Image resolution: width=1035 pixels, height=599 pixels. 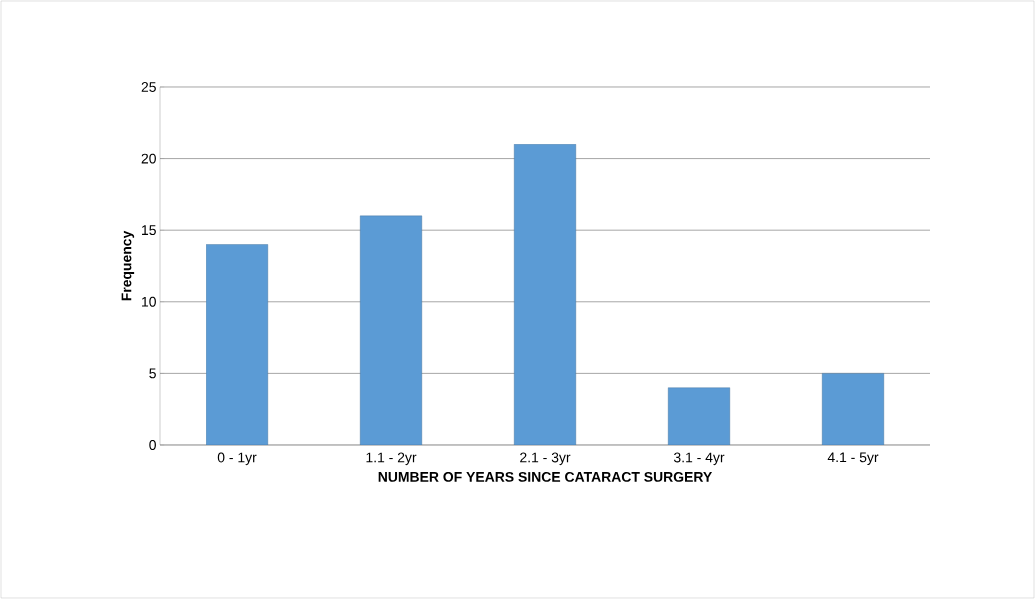 I want to click on x-tick-label: 1.1 - 2yr, so click(x=391, y=459).